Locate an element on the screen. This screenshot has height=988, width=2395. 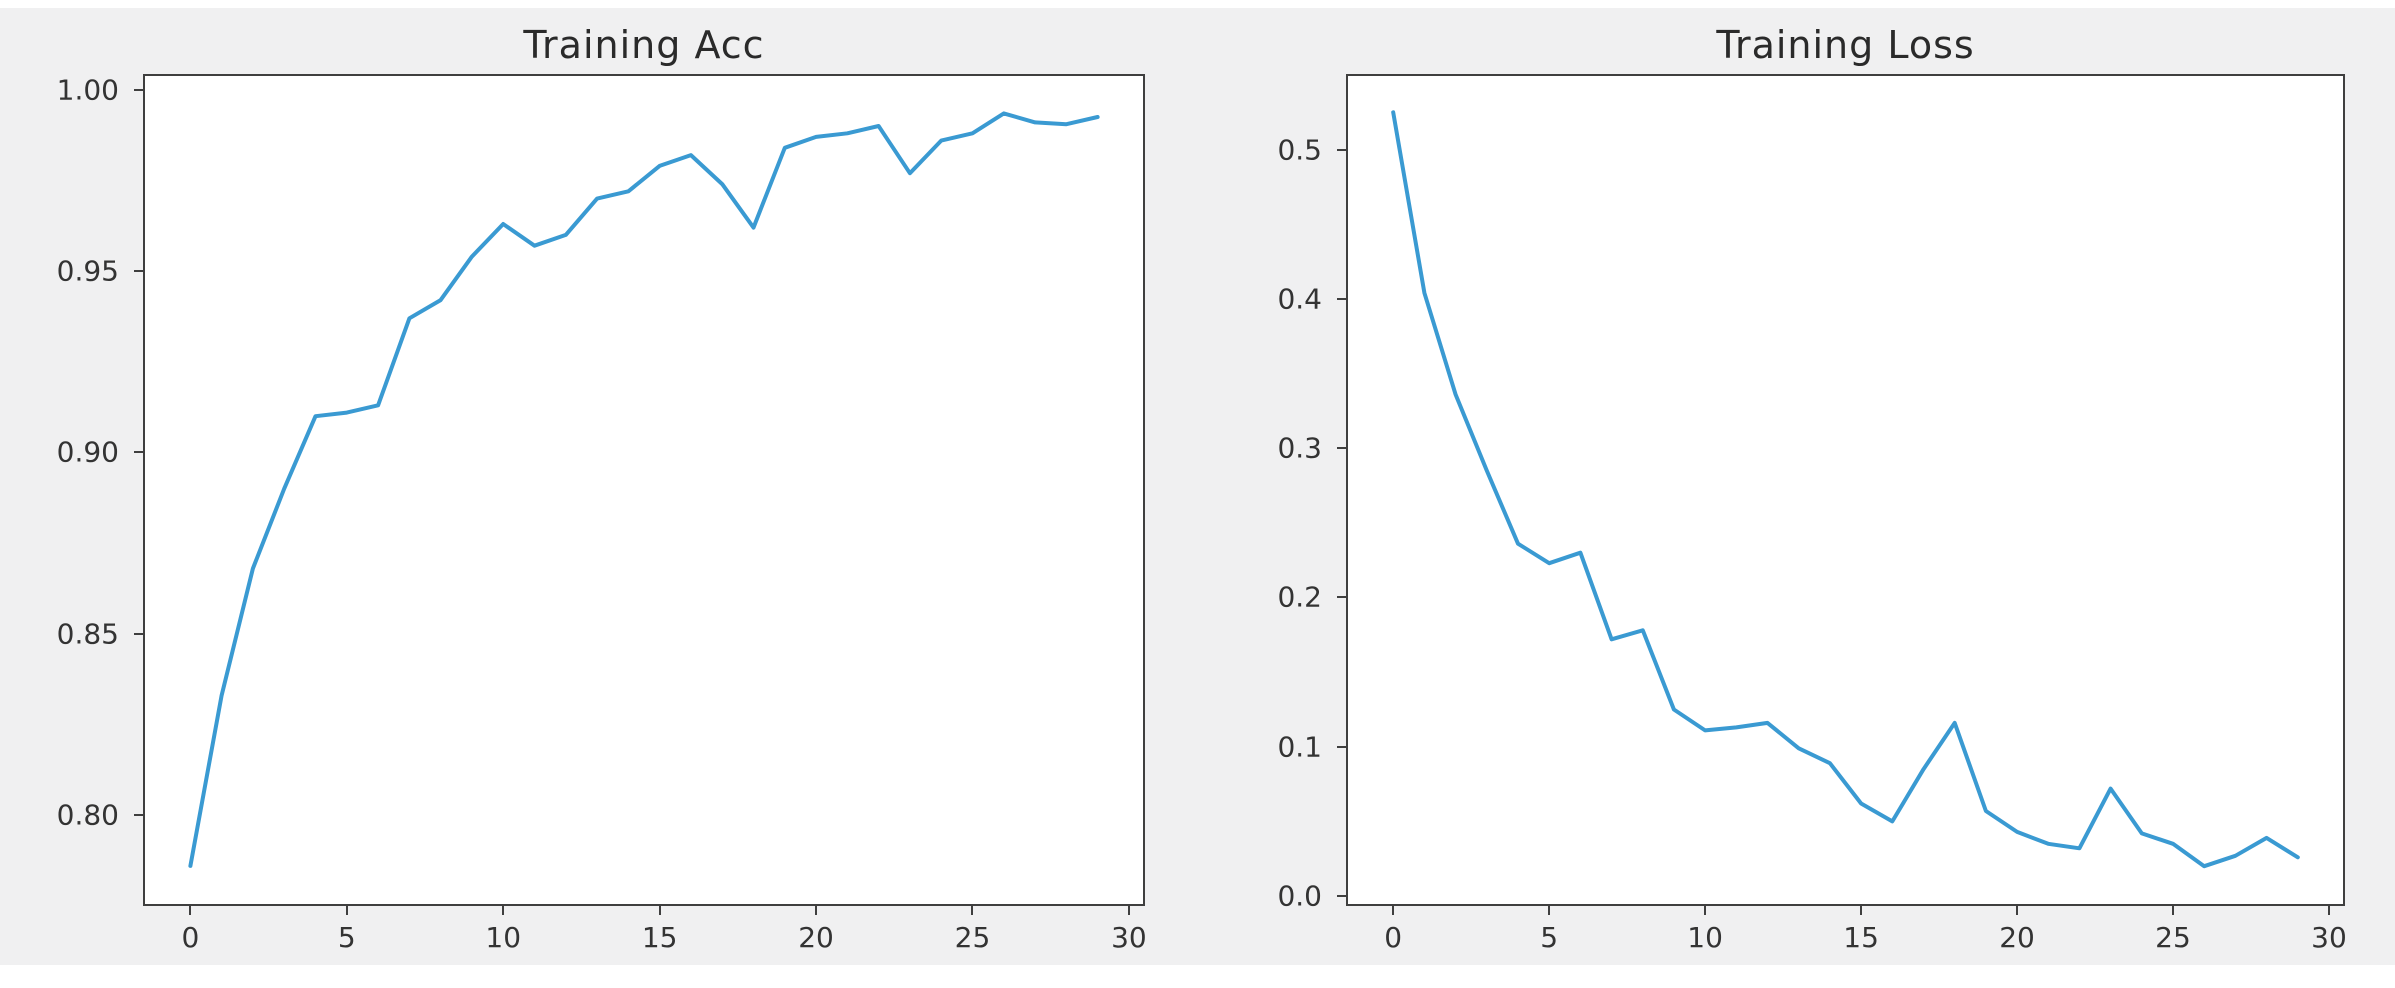
y-axis-tick-label: 0.80 is located at coordinates (87, 815).